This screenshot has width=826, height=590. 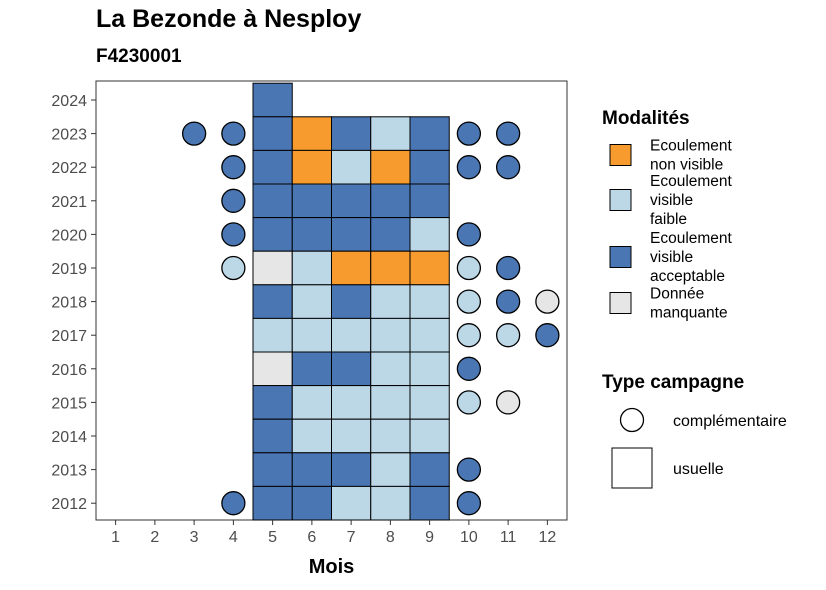 I want to click on x-tick-label-4: 4, so click(x=233, y=537).